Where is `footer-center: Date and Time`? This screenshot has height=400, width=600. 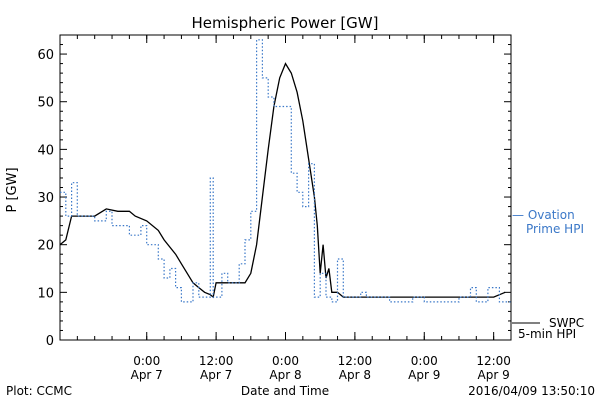
footer-center: Date and Time is located at coordinates (285, 391).